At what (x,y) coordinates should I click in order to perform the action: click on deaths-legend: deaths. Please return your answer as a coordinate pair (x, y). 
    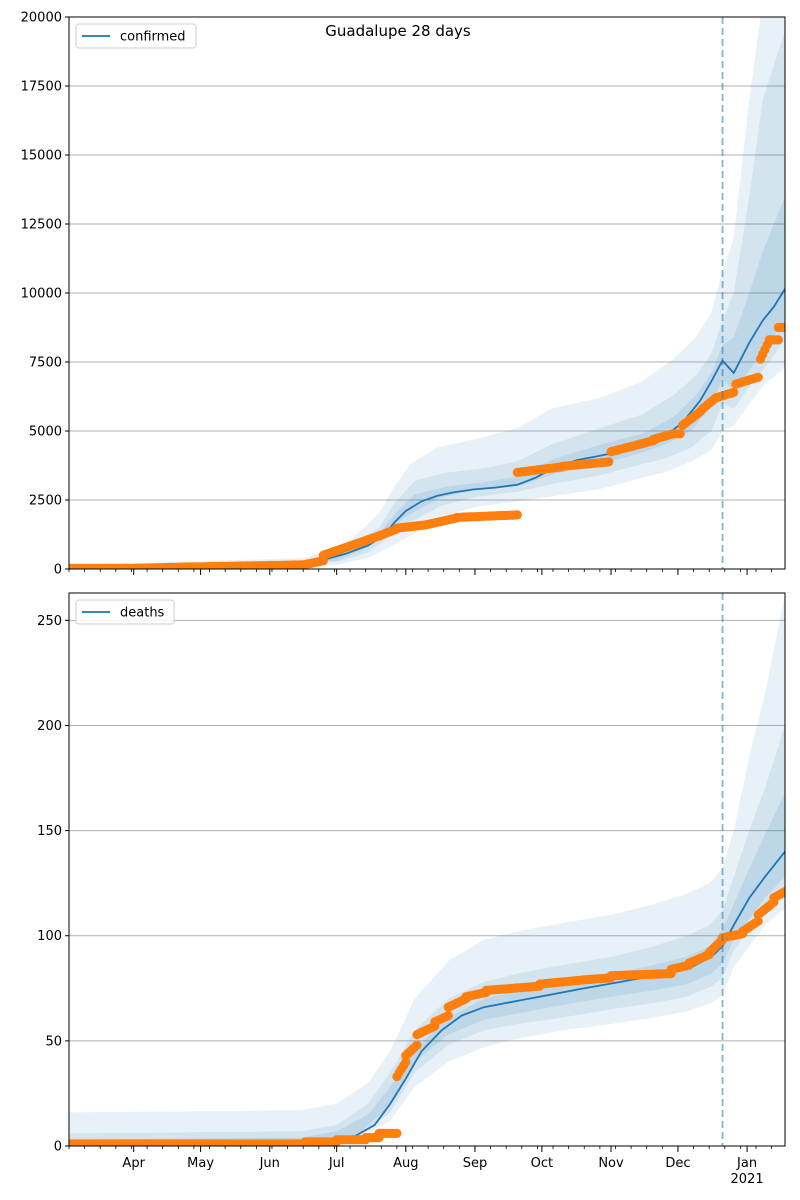
    Looking at the image, I should click on (125, 612).